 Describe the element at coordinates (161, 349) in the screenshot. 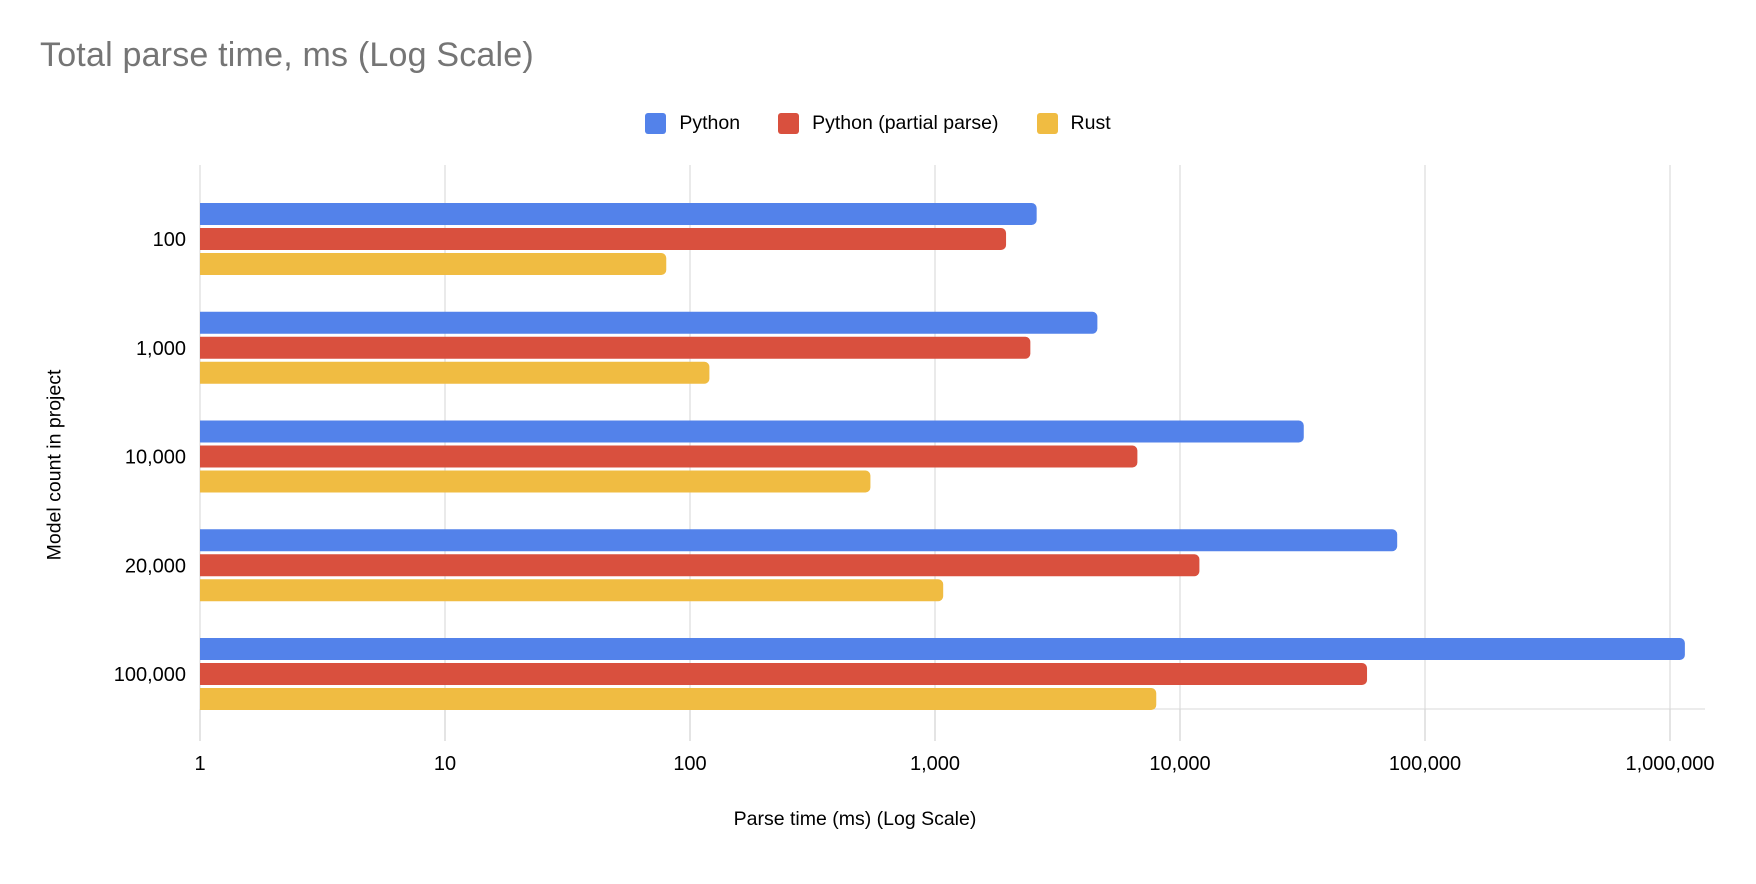

I see `y-category-label: 1,000` at that location.